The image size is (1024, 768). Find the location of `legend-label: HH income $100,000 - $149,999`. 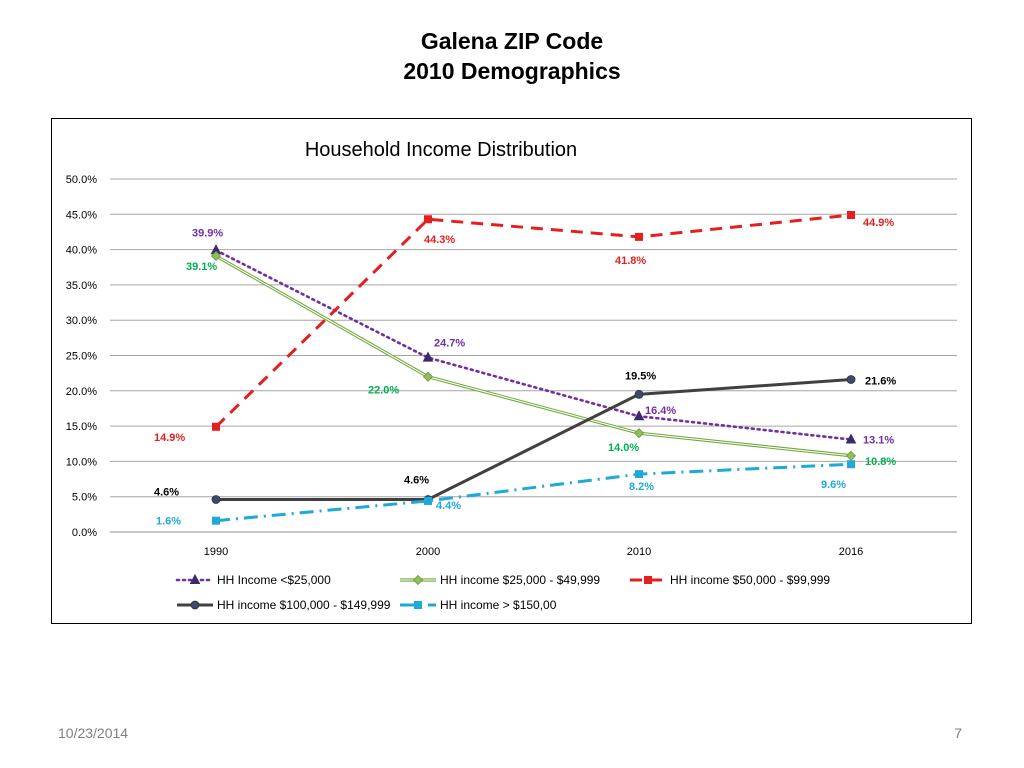

legend-label: HH income $100,000 - $149,999 is located at coordinates (304, 605).